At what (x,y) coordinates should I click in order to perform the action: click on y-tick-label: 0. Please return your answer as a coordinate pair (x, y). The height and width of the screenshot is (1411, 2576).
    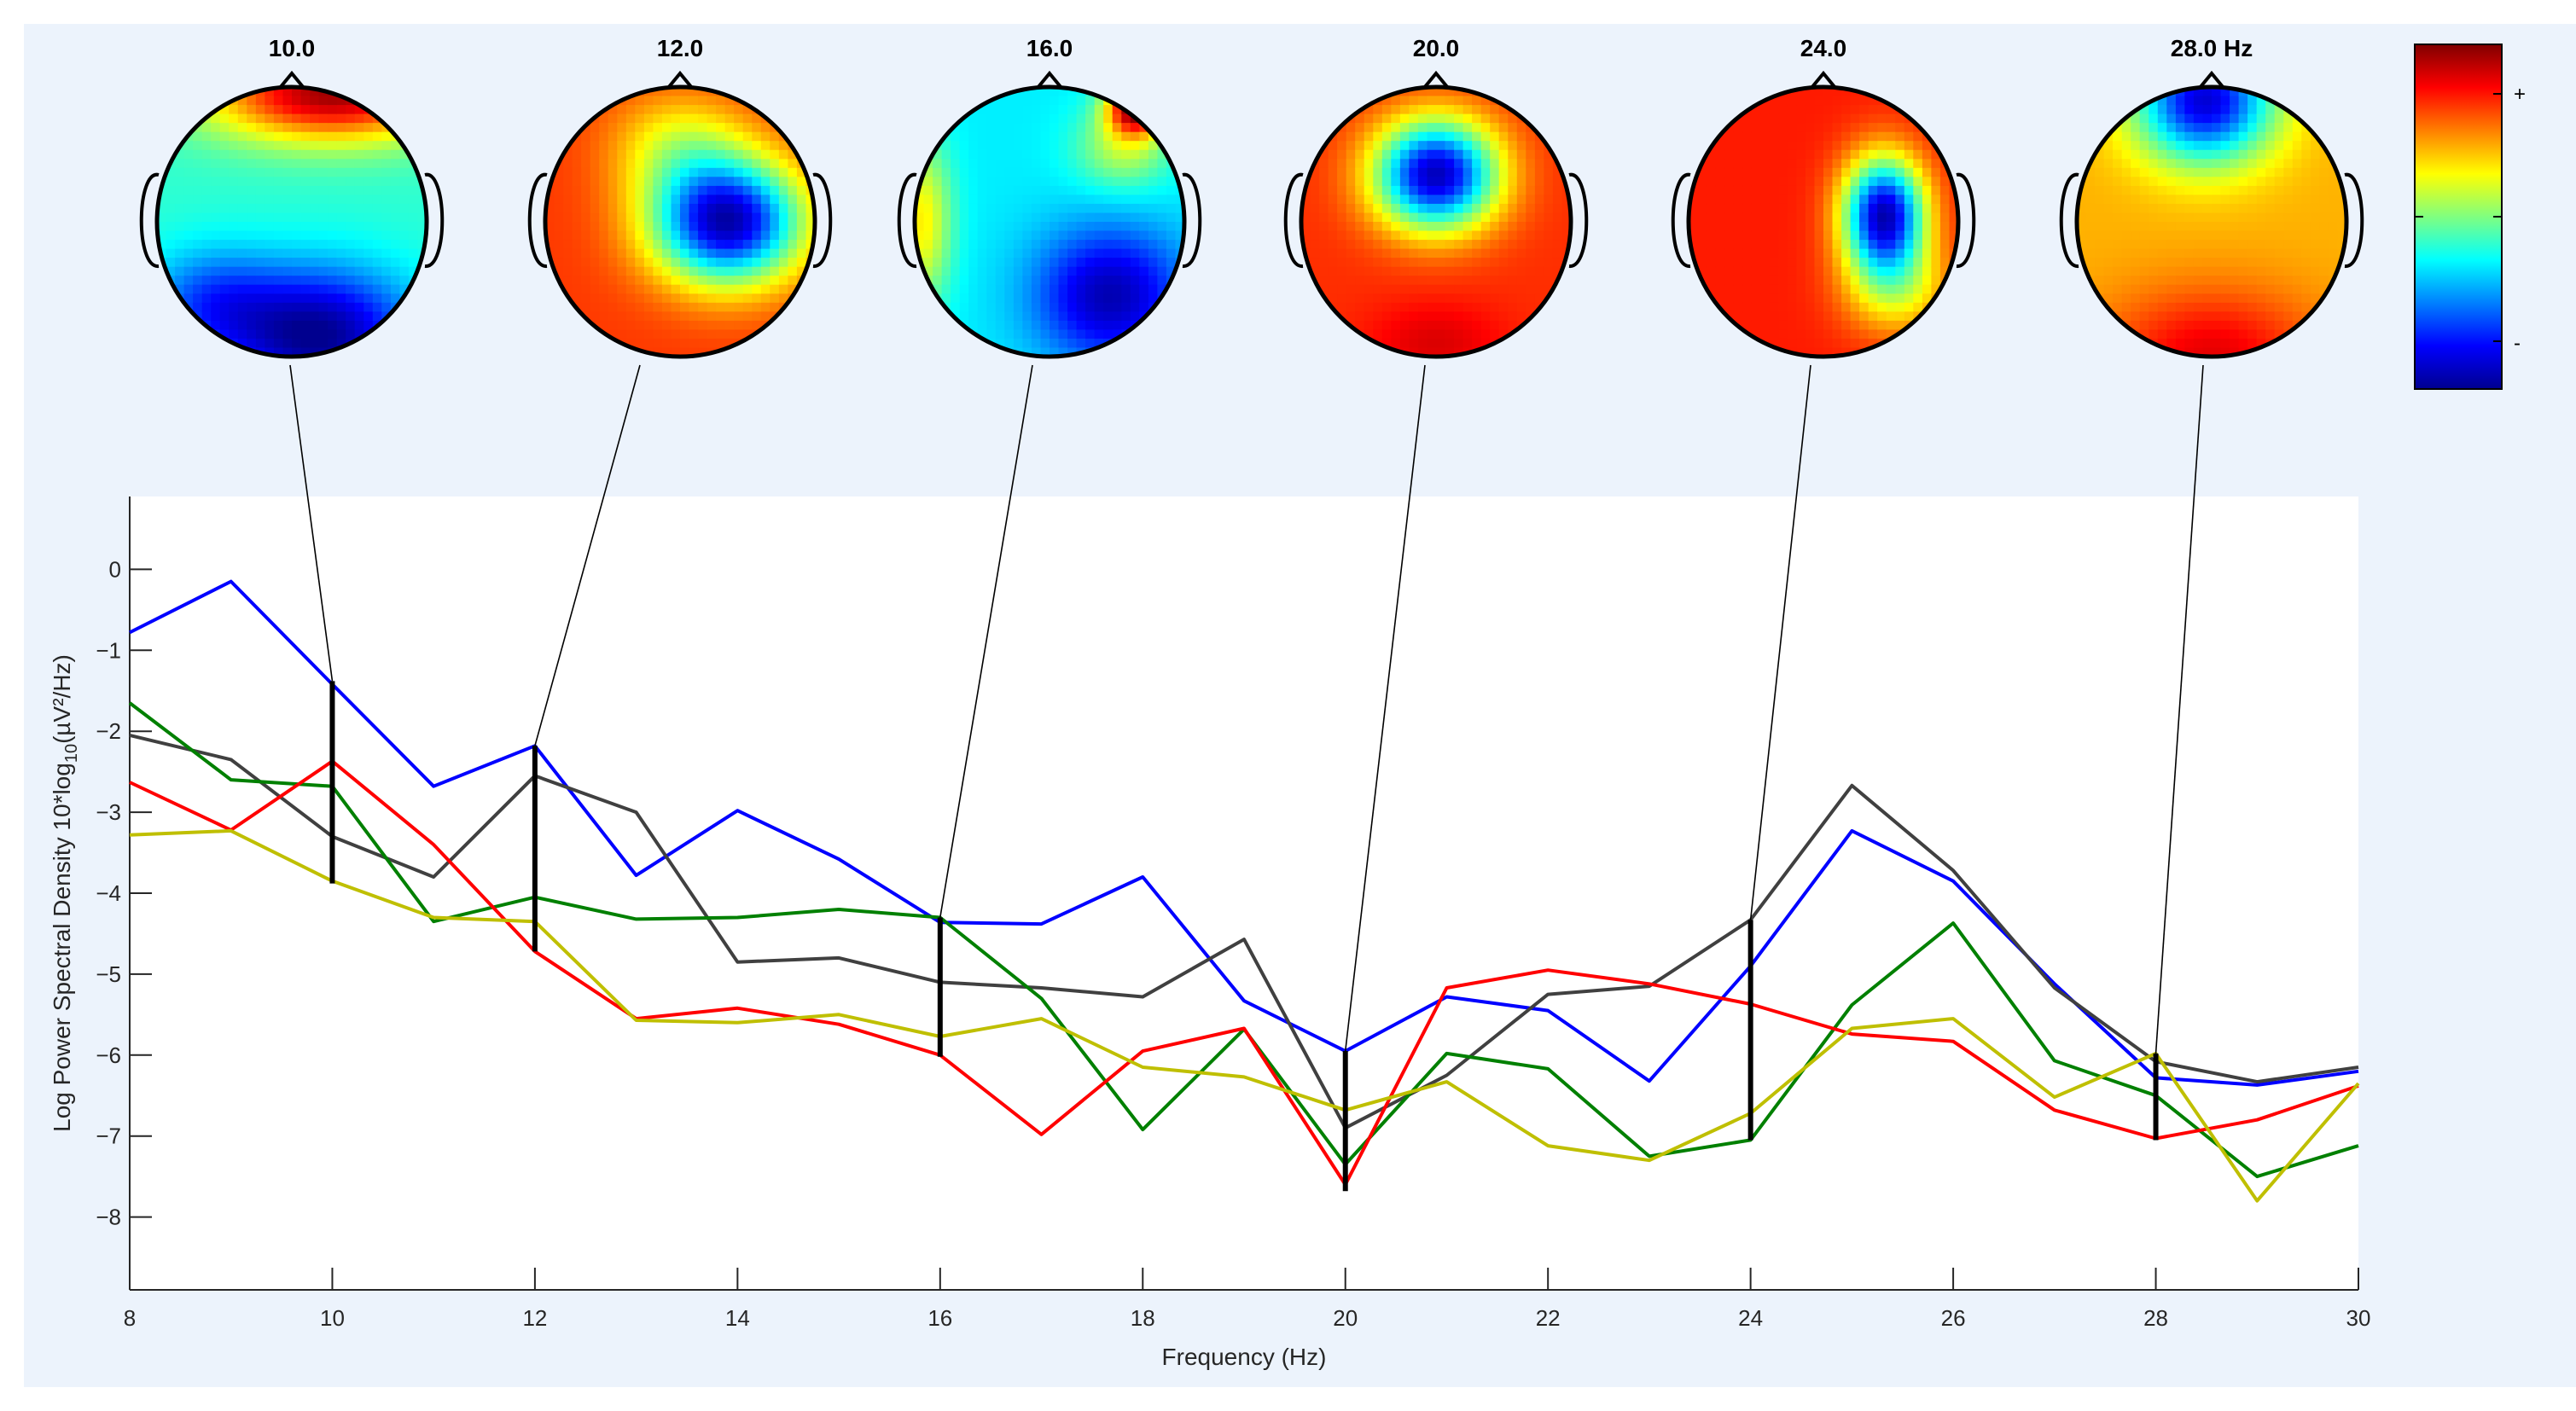
    Looking at the image, I should click on (115, 569).